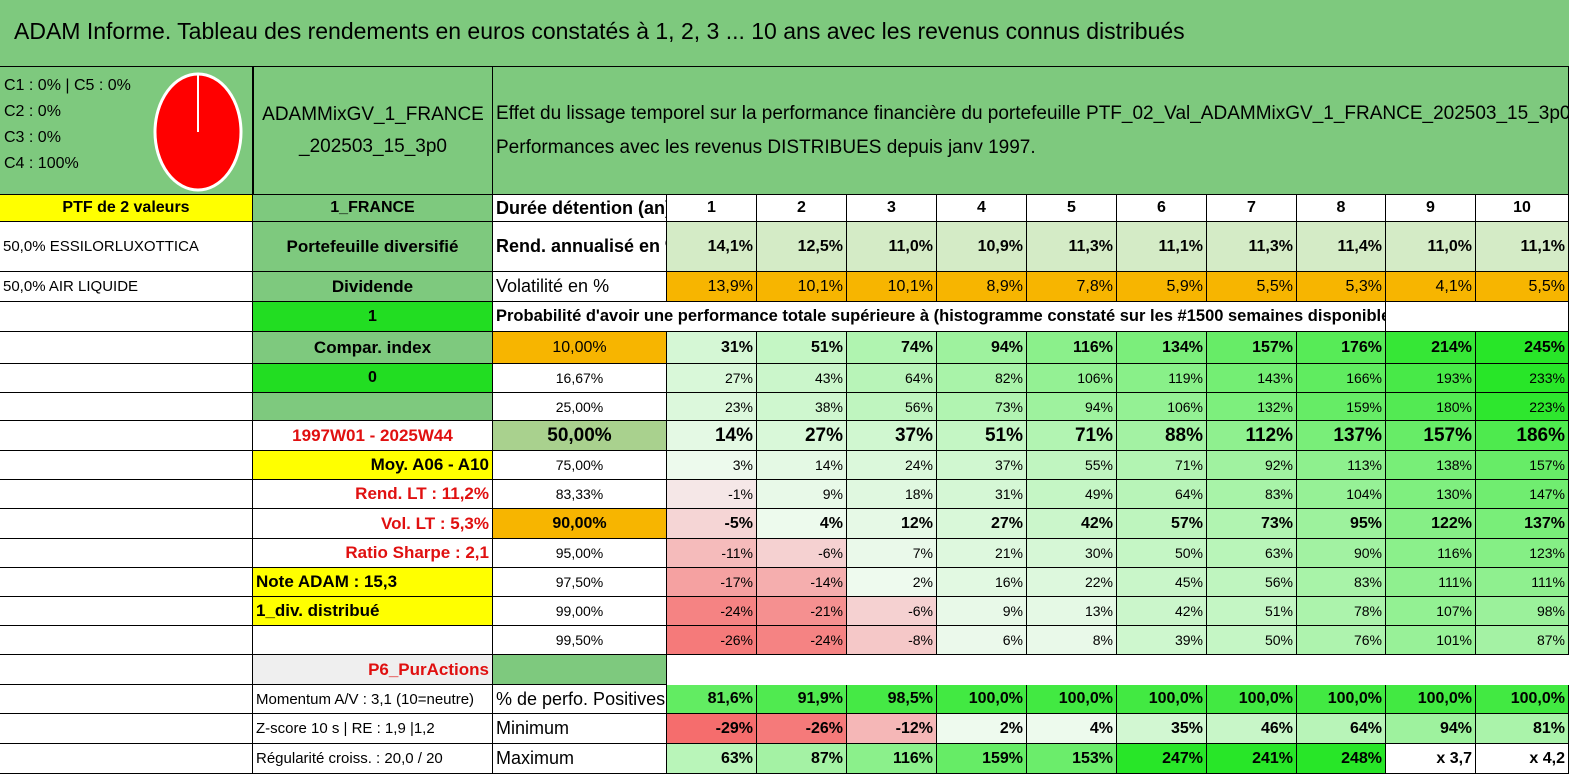 The width and height of the screenshot is (1569, 782). Describe the element at coordinates (1431, 640) in the screenshot. I see `probability-value: 101%` at that location.